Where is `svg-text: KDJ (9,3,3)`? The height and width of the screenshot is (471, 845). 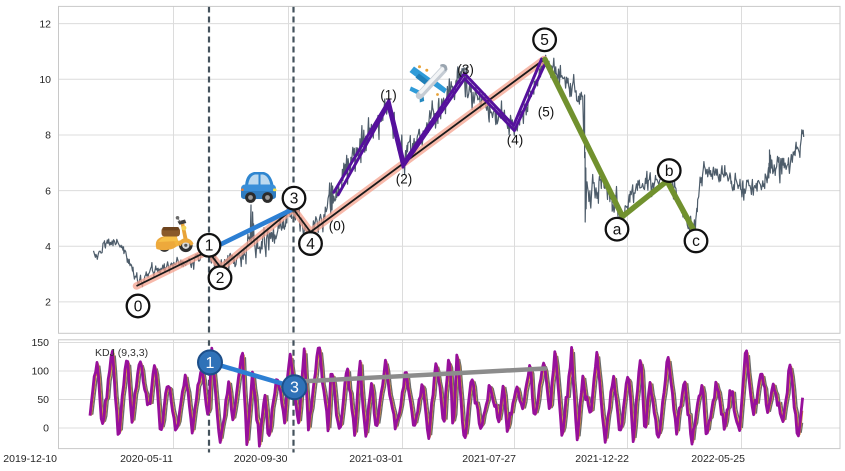
svg-text: KDJ (9,3,3) is located at coordinates (121, 353).